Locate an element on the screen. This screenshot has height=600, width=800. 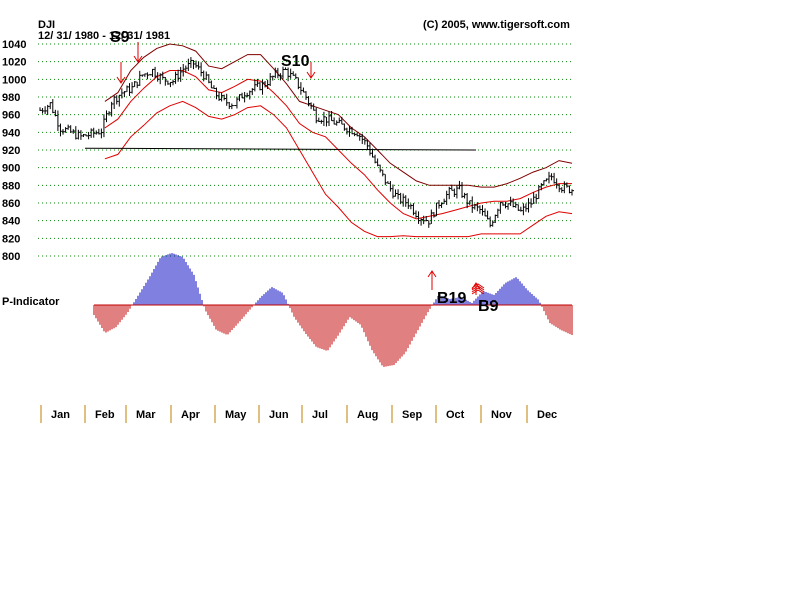
signal-label: S10 is located at coordinates (295, 61).